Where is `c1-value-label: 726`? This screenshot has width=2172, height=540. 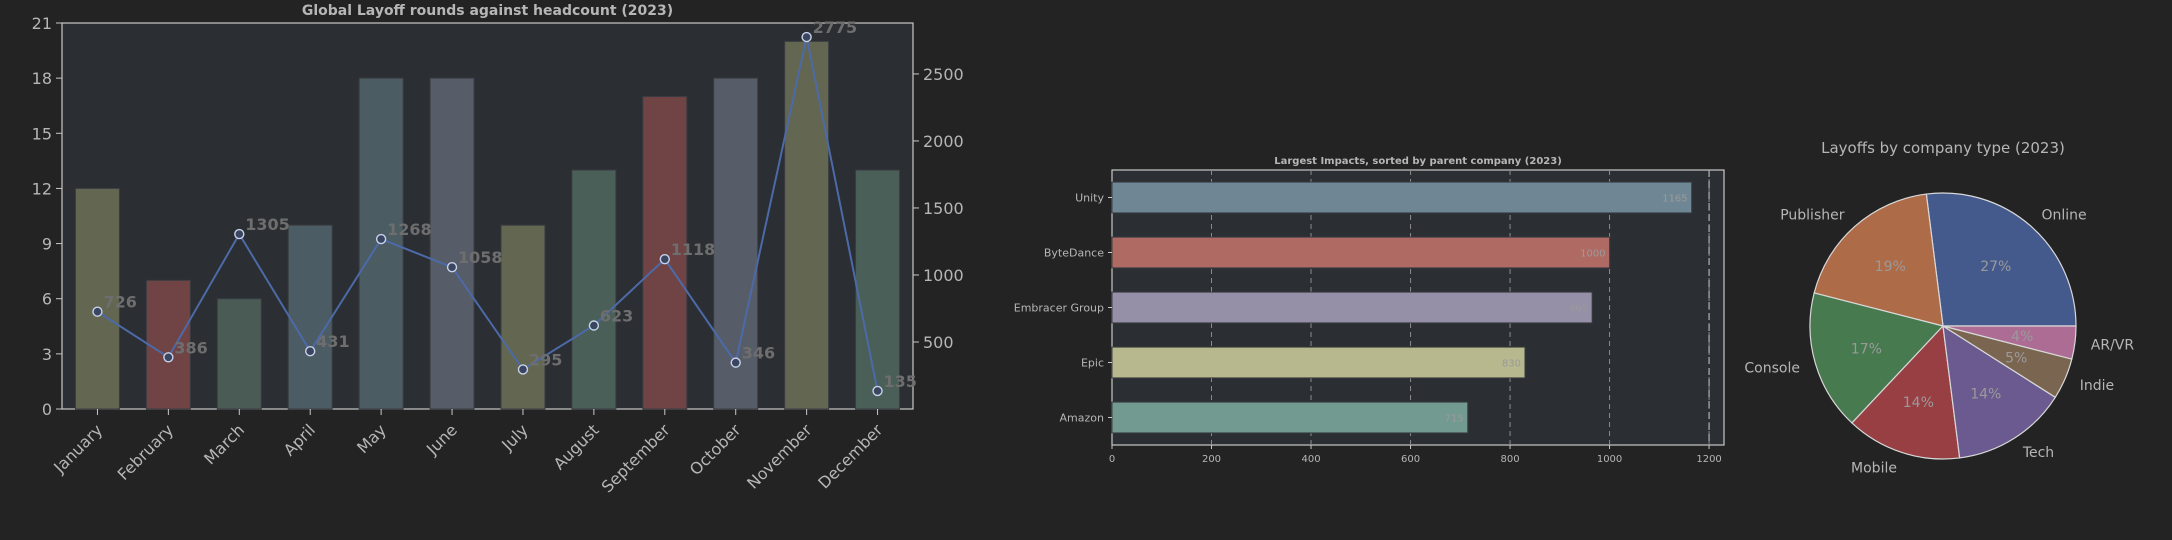 c1-value-label: 726 is located at coordinates (119, 302).